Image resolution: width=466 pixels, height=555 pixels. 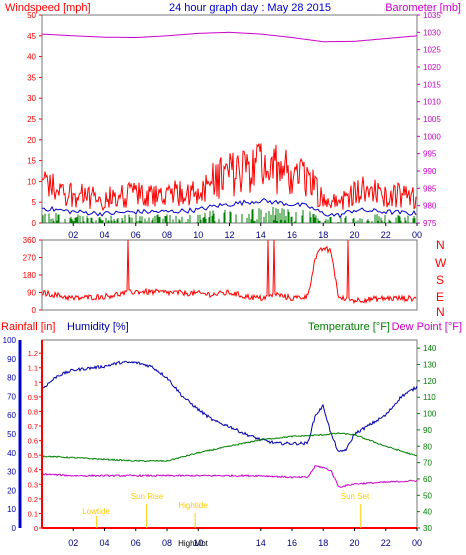 What do you see at coordinates (33, 411) in the screenshot?
I see `rain-tick-label: 0.8` at bounding box center [33, 411].